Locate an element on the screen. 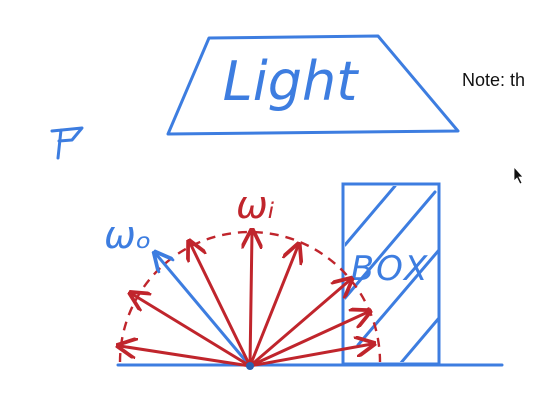 This screenshot has height=406, width=542. box-occluder is located at coordinates (391, 274).